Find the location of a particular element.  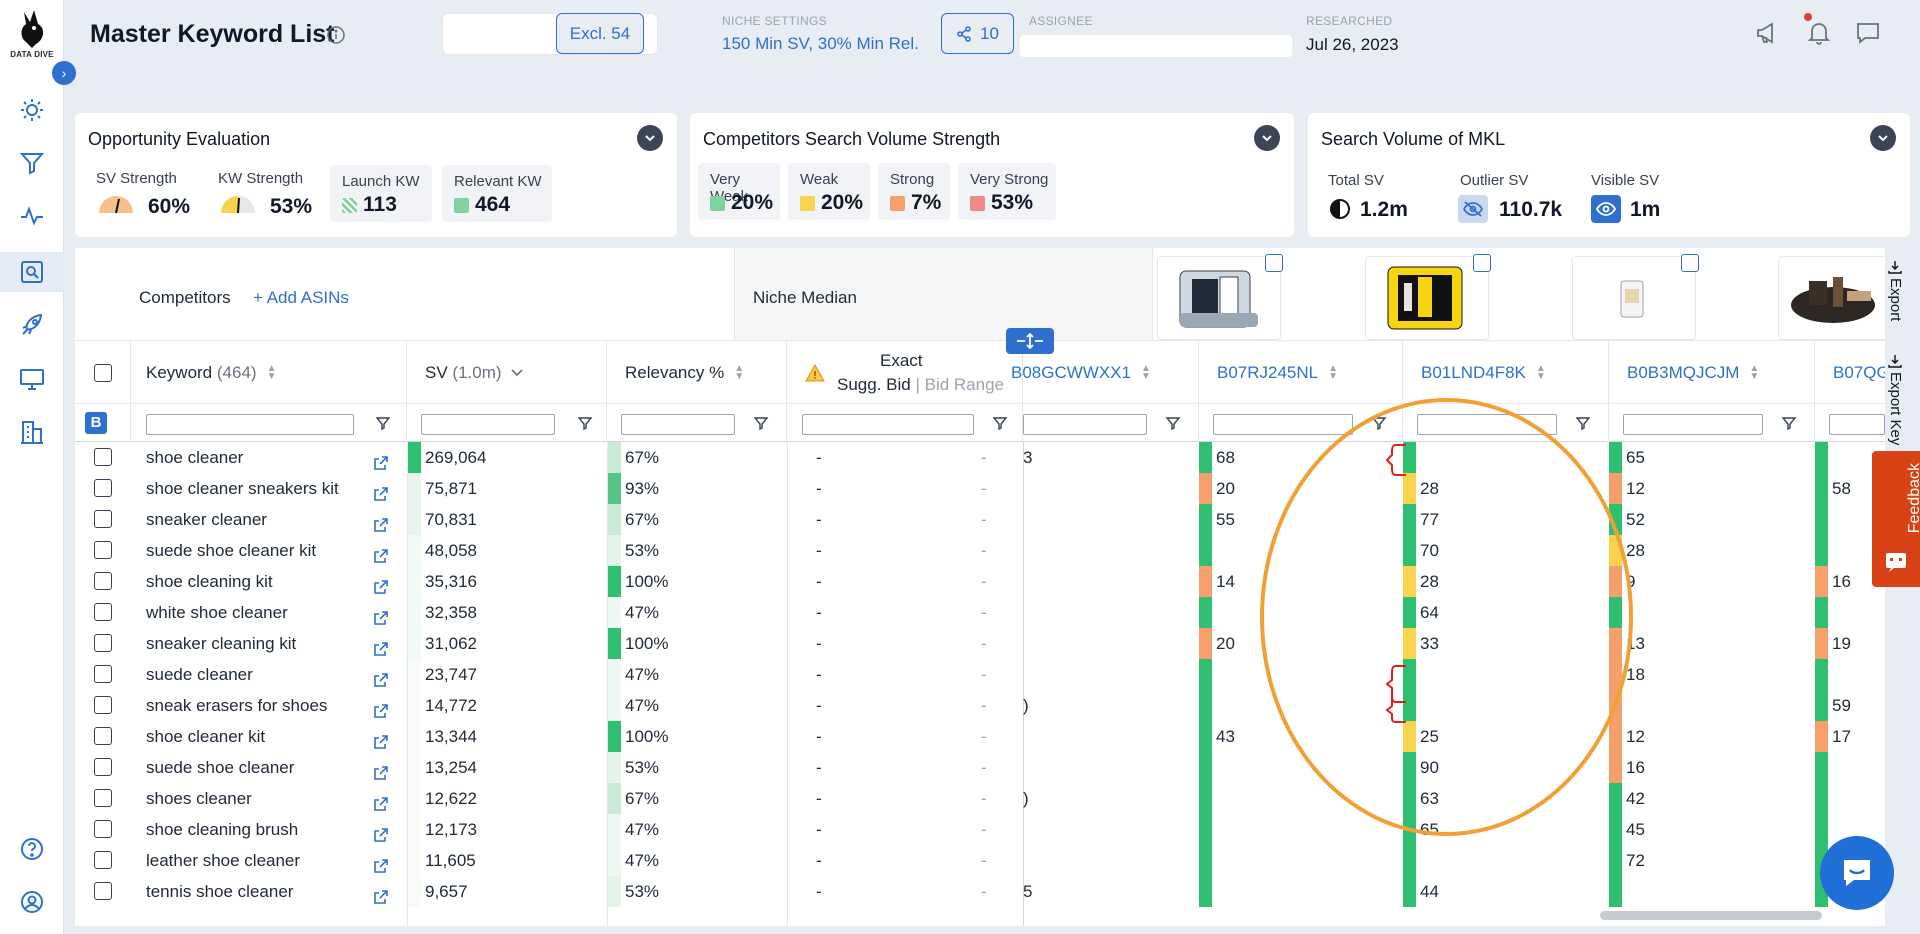

table-row: tennis shoe cleaner 9,657 53% - - 5 44 is located at coordinates (980, 891).